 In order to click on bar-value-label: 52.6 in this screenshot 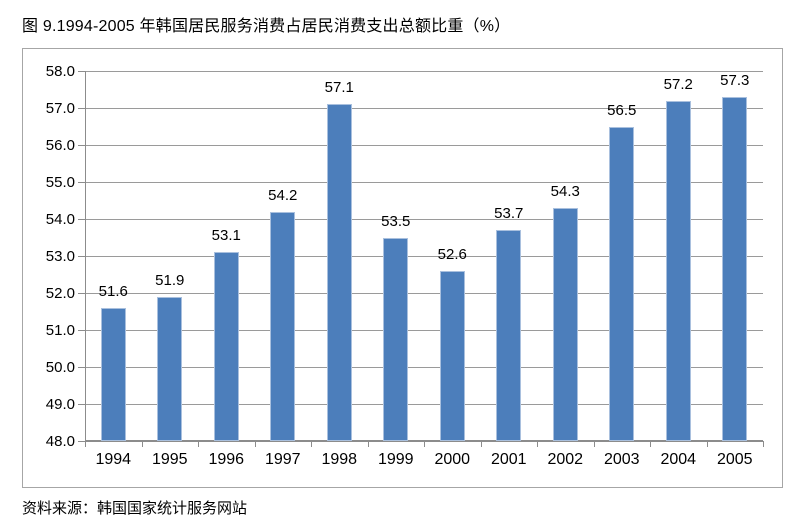, I will do `click(452, 254)`.